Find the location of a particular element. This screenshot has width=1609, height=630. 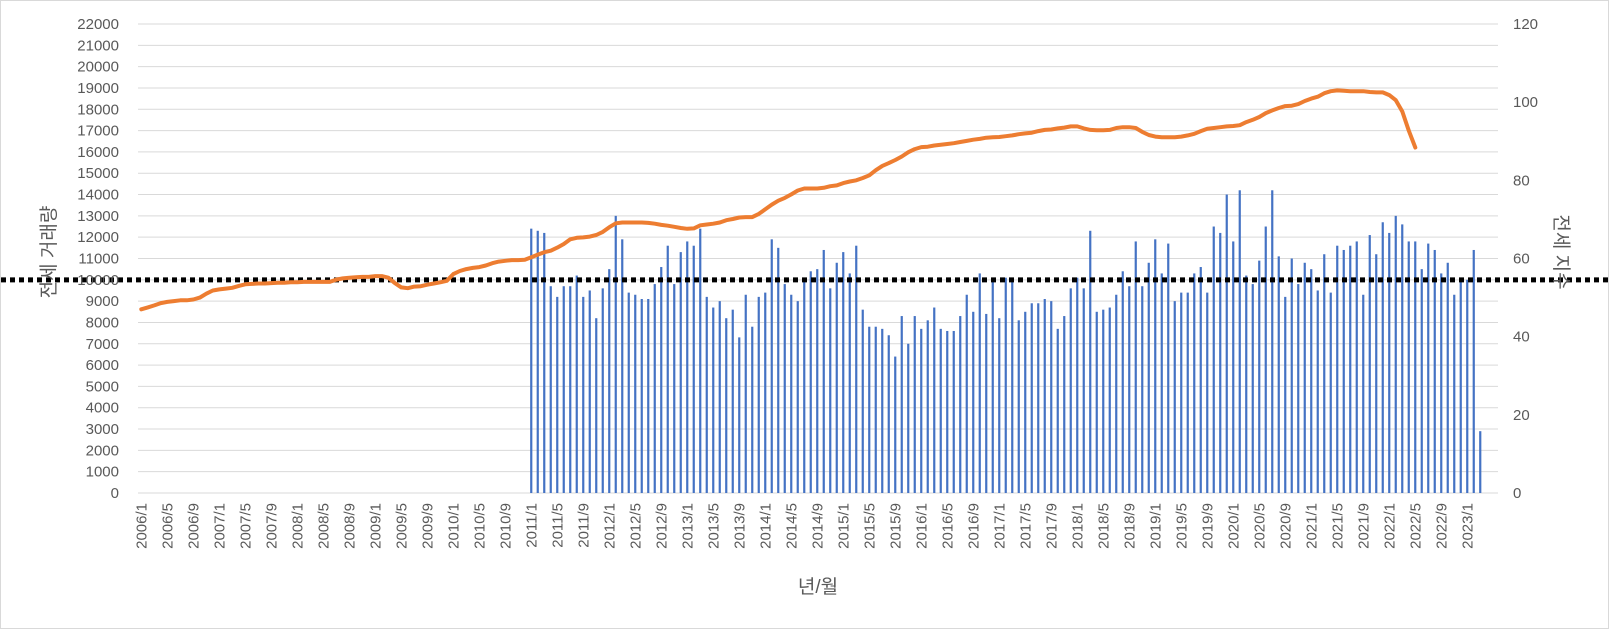

x-tick: 2020/9 is located at coordinates (1285, 526).